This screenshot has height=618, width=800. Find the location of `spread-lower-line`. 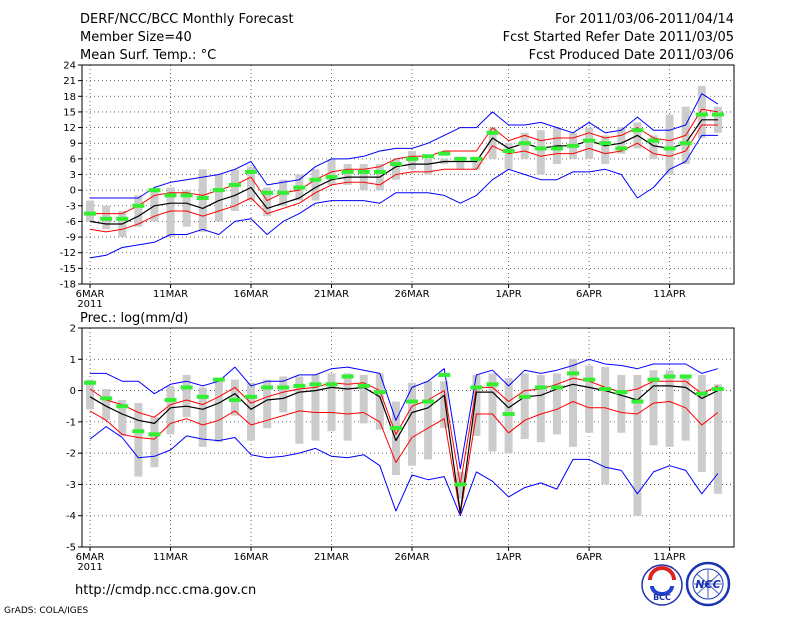

spread-lower-line is located at coordinates (403, 178).